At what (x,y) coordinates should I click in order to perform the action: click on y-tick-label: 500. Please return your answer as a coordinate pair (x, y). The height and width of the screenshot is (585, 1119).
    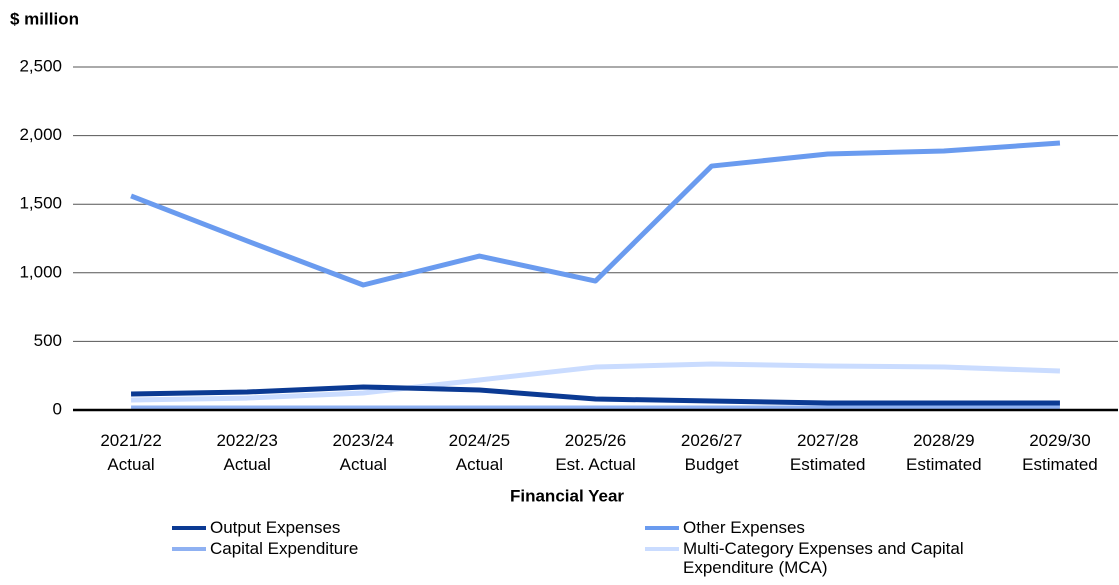
    Looking at the image, I should click on (48, 340).